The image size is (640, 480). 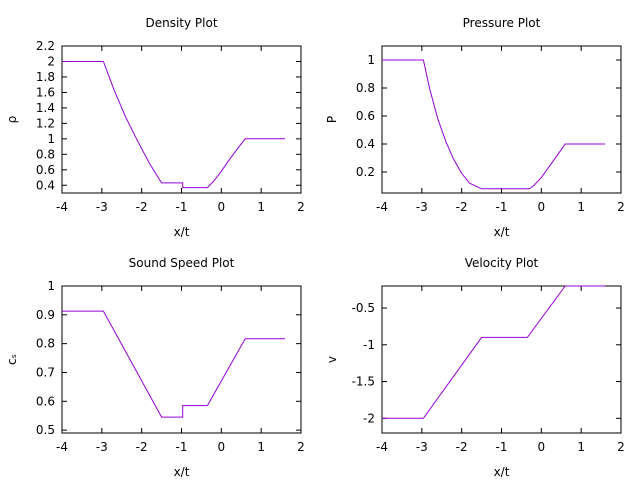 I want to click on y-tick-label: 0.9, so click(x=45, y=315).